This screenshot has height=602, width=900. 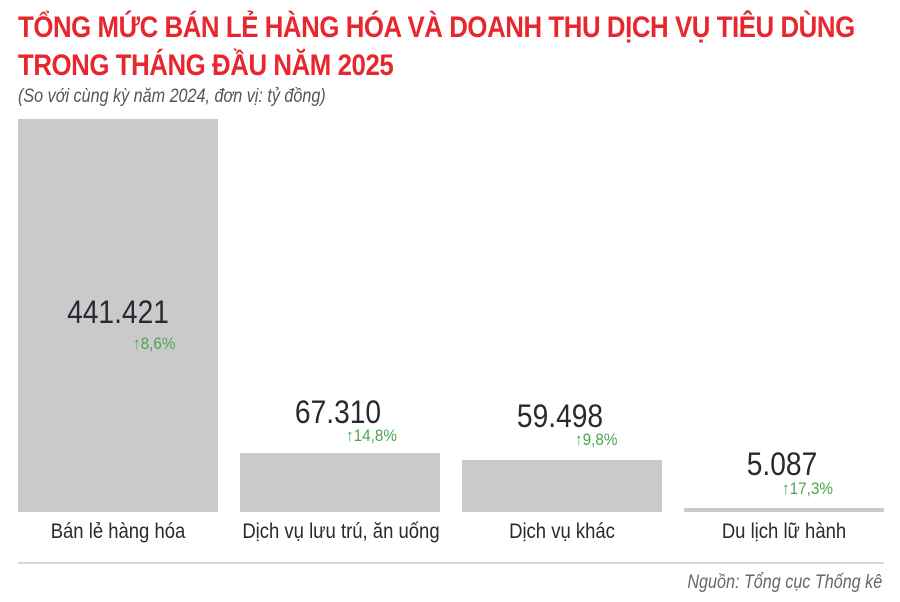 I want to click on bar-value: 441.421, so click(x=118, y=312).